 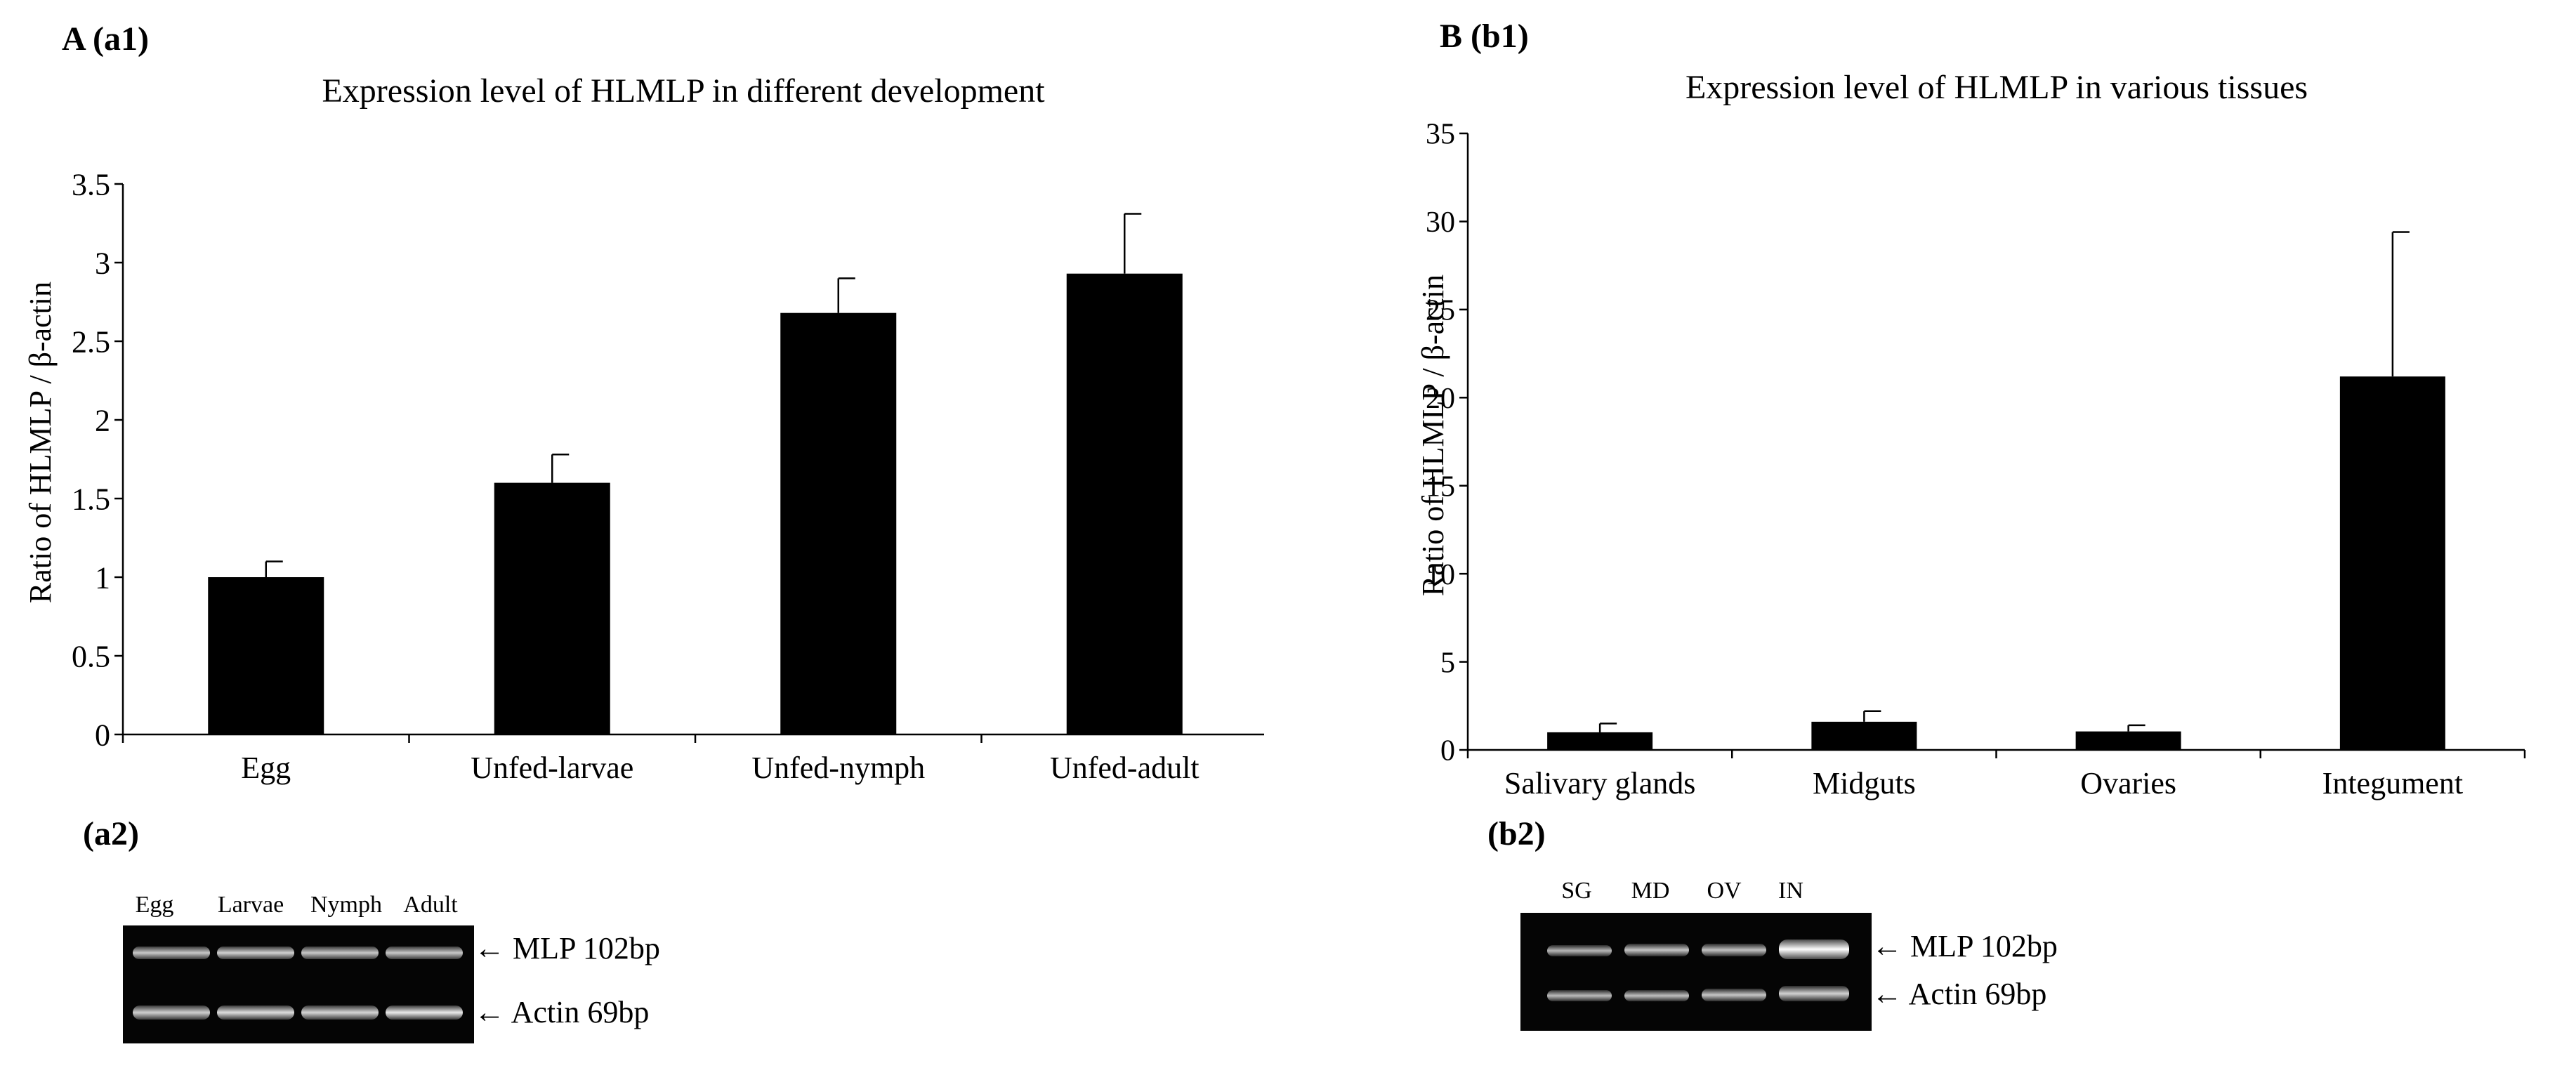 What do you see at coordinates (1448, 663) in the screenshot?
I see `y-tick-label: 5` at bounding box center [1448, 663].